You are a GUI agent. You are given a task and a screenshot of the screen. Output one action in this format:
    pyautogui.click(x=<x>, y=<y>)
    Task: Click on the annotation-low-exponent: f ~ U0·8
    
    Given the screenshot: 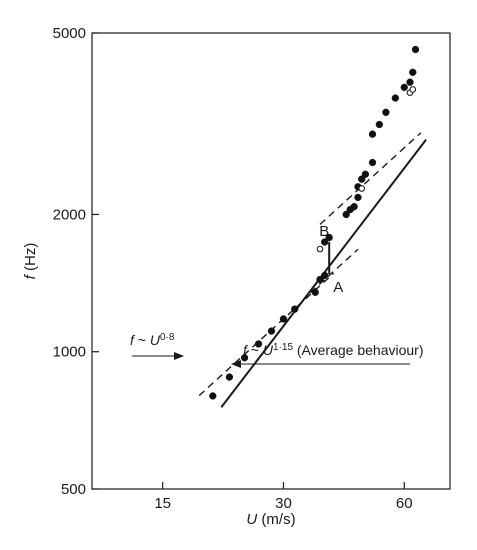 What is the action you would take?
    pyautogui.click(x=152, y=340)
    